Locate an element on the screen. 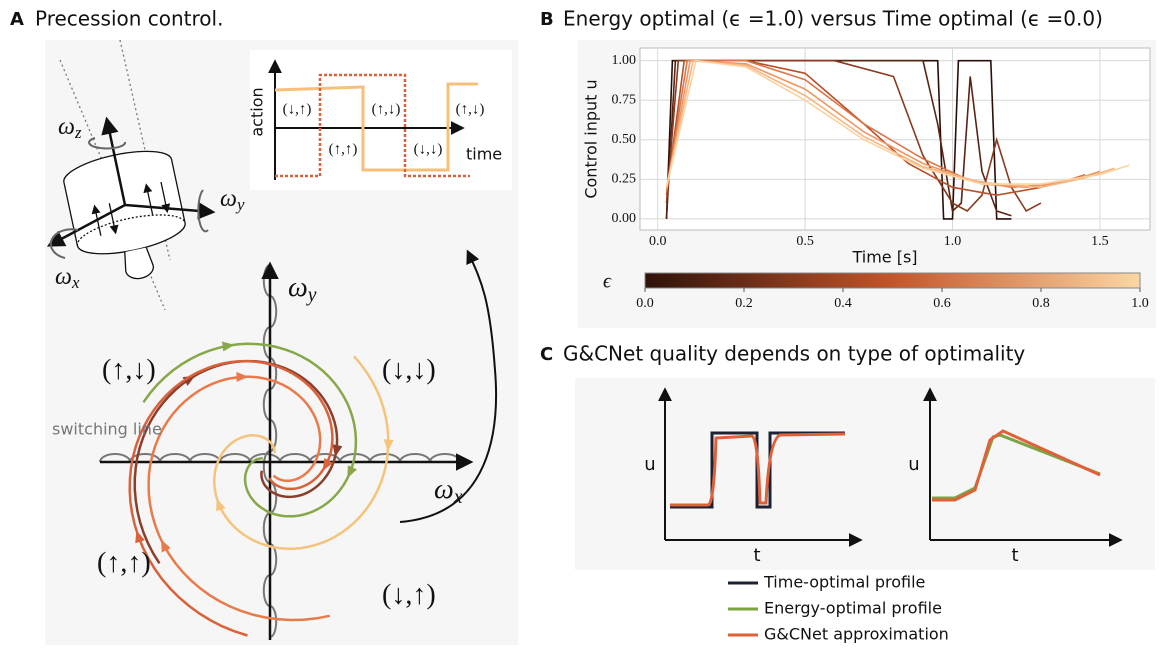 Image resolution: width=1164 pixels, height=649 pixels. quadrant-label: (↑,↓) is located at coordinates (129, 369).